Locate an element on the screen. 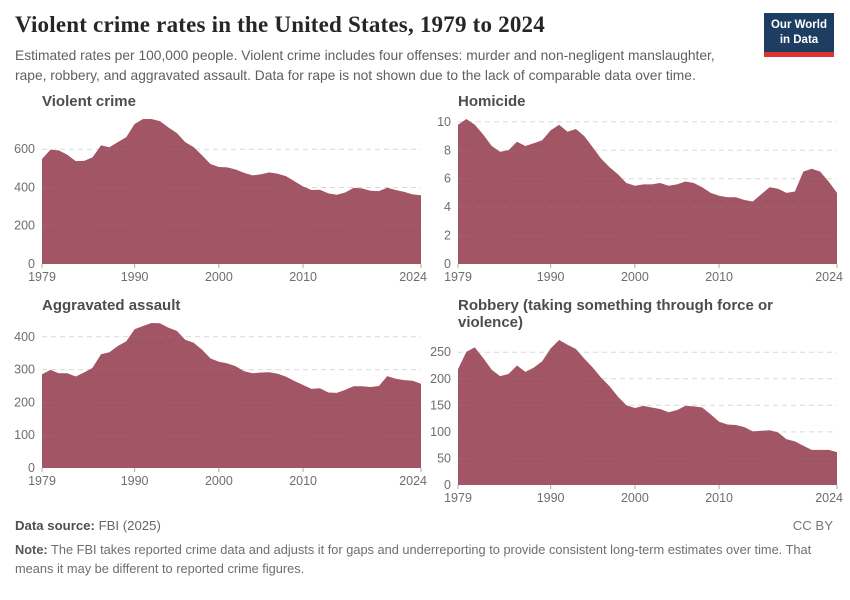  svg-text: 4 is located at coordinates (447, 207).